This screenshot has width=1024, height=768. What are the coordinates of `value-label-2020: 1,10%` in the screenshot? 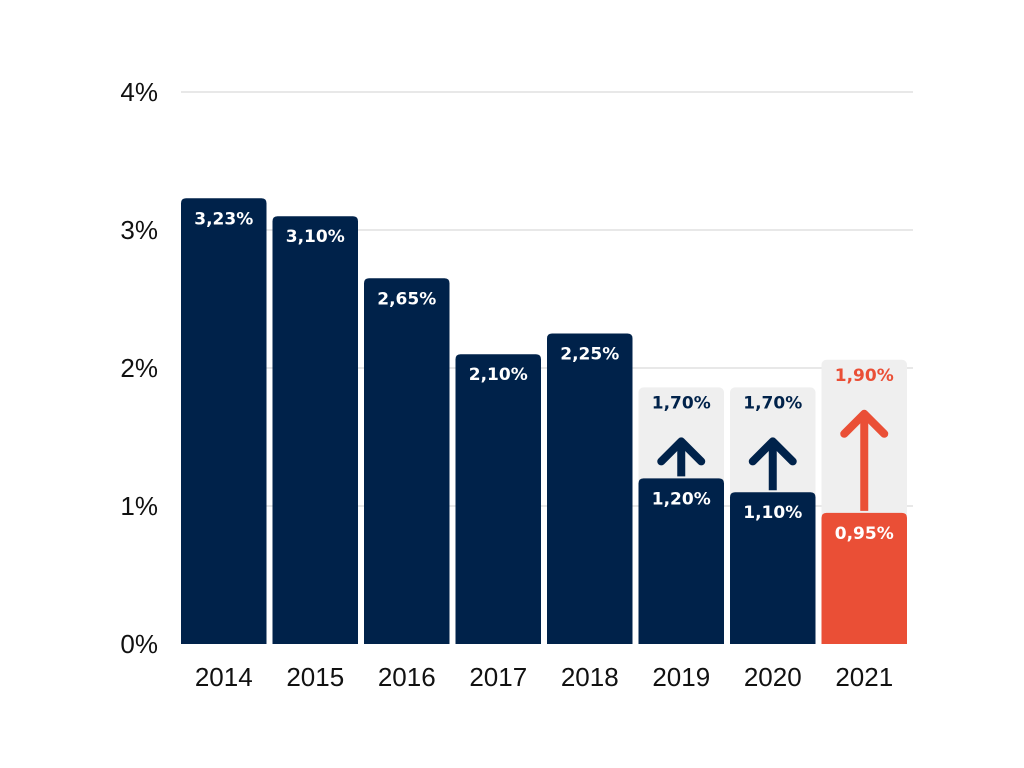 It's located at (772, 513).